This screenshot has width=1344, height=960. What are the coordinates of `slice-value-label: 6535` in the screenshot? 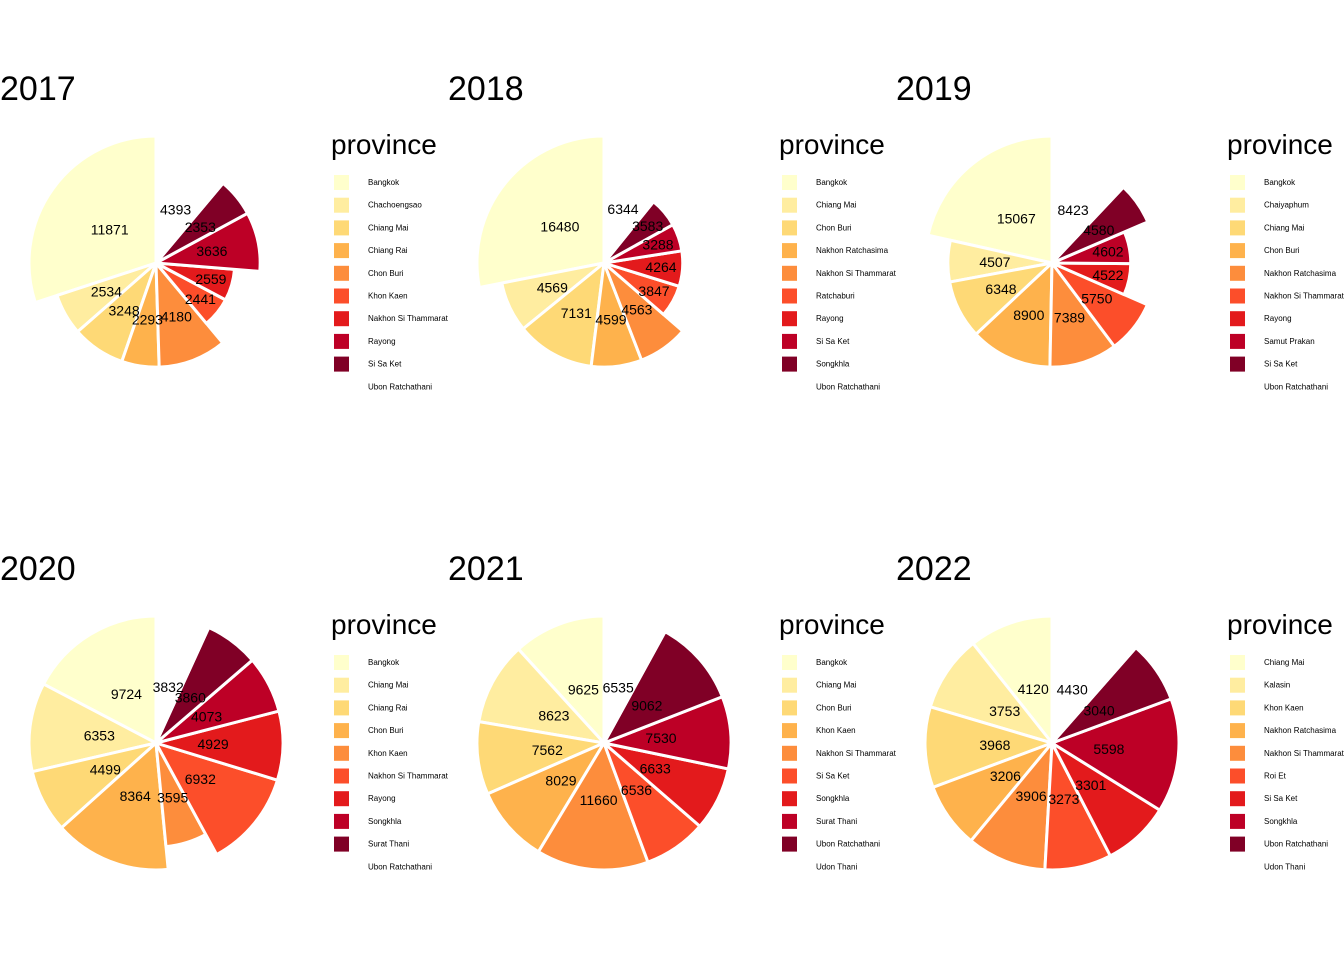 It's located at (618, 688).